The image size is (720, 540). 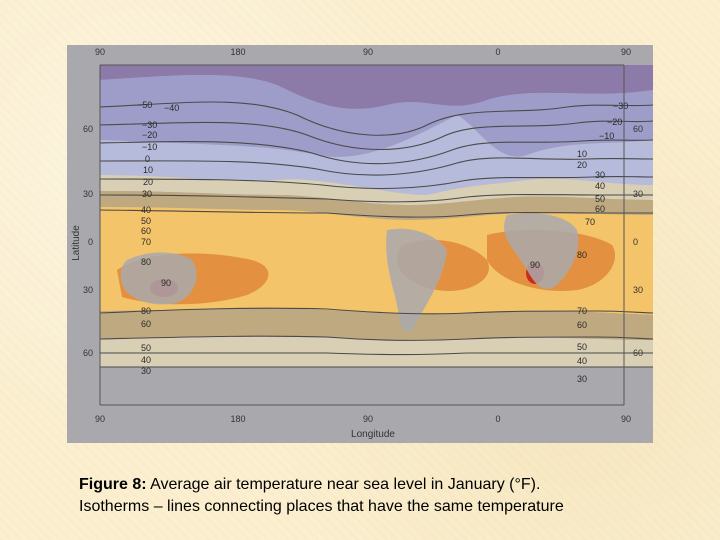 What do you see at coordinates (376, 87) in the screenshot?
I see `band-coldest` at bounding box center [376, 87].